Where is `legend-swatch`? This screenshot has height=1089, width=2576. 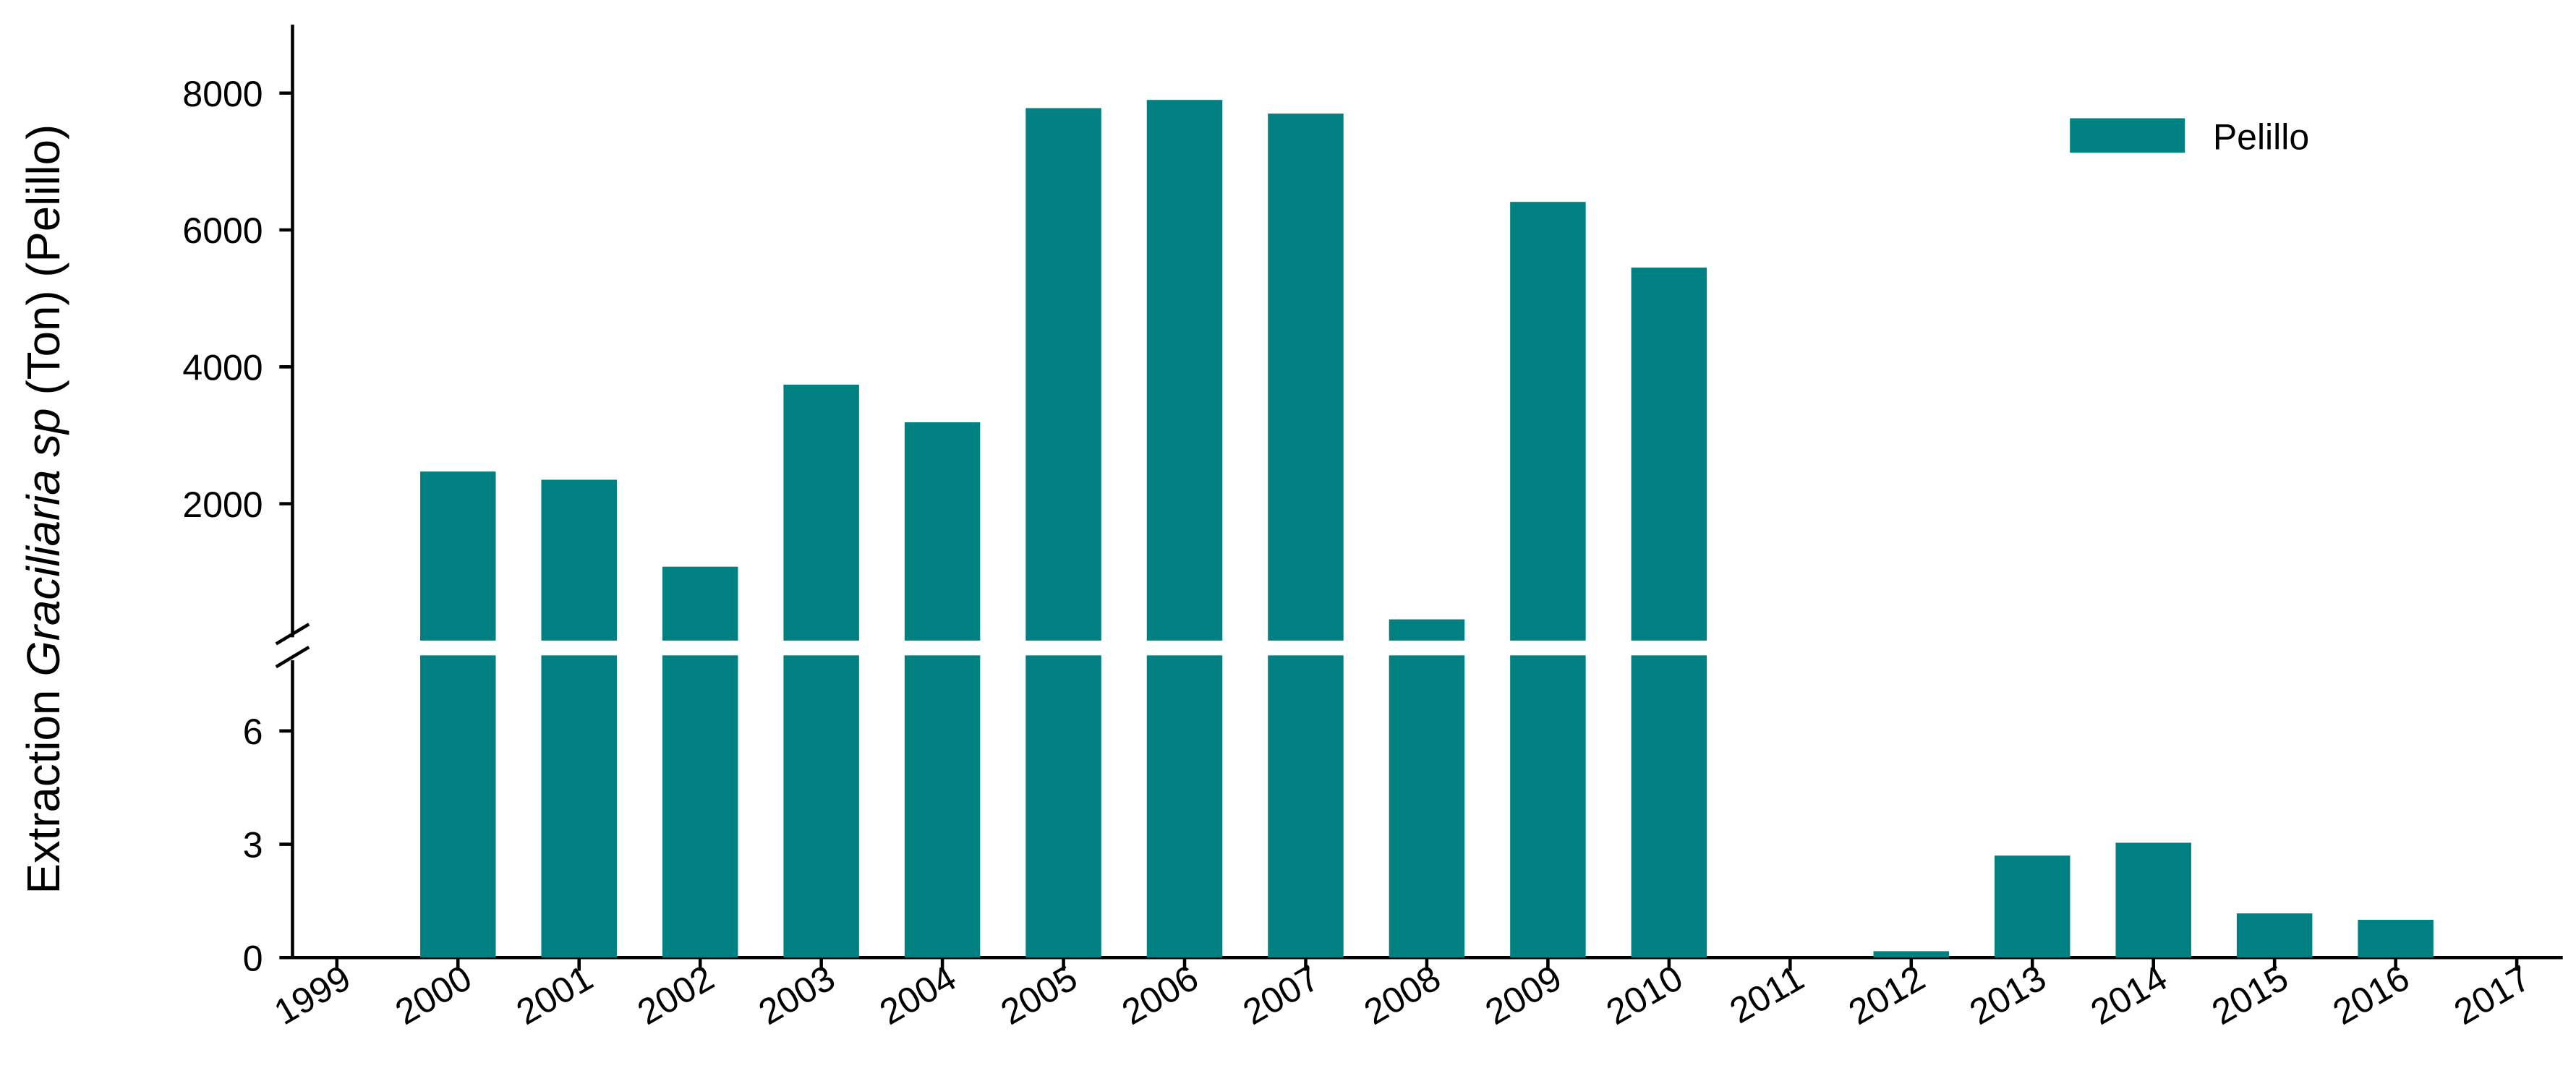 legend-swatch is located at coordinates (2127, 135).